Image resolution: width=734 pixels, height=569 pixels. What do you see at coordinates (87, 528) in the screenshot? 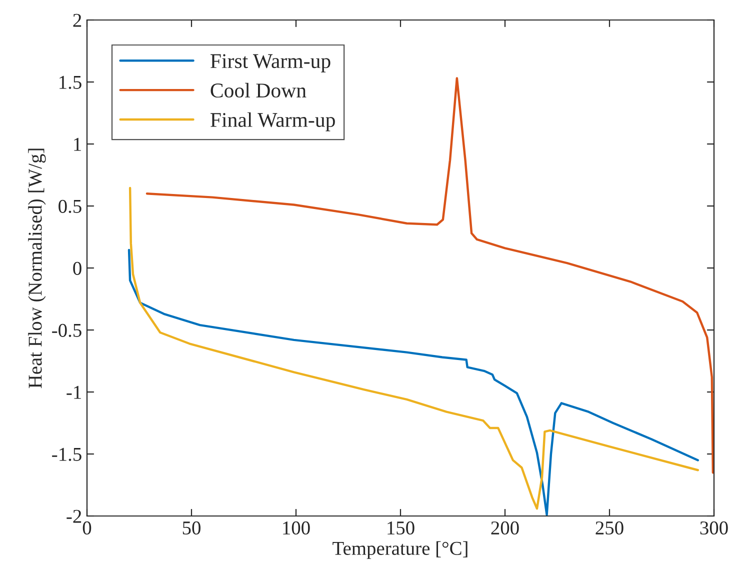
I see `x-tick-label: 0` at bounding box center [87, 528].